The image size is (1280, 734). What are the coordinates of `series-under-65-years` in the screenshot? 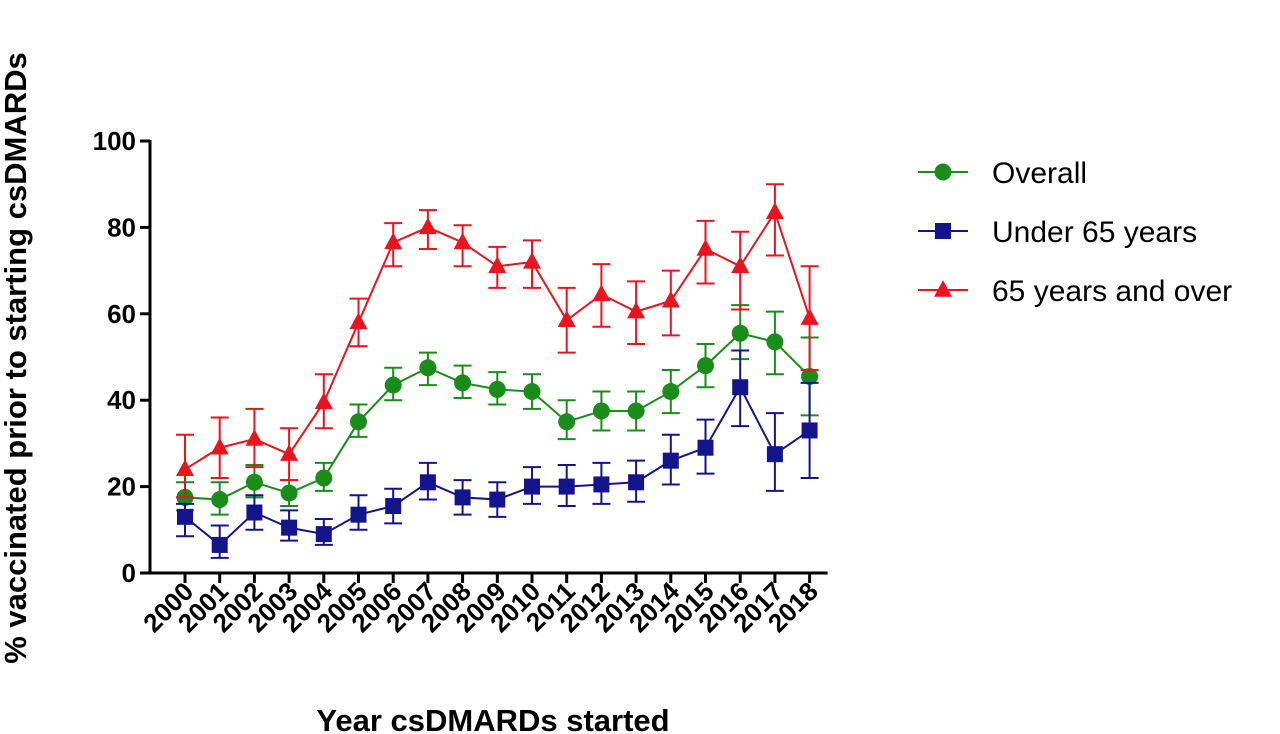 It's located at (497, 454).